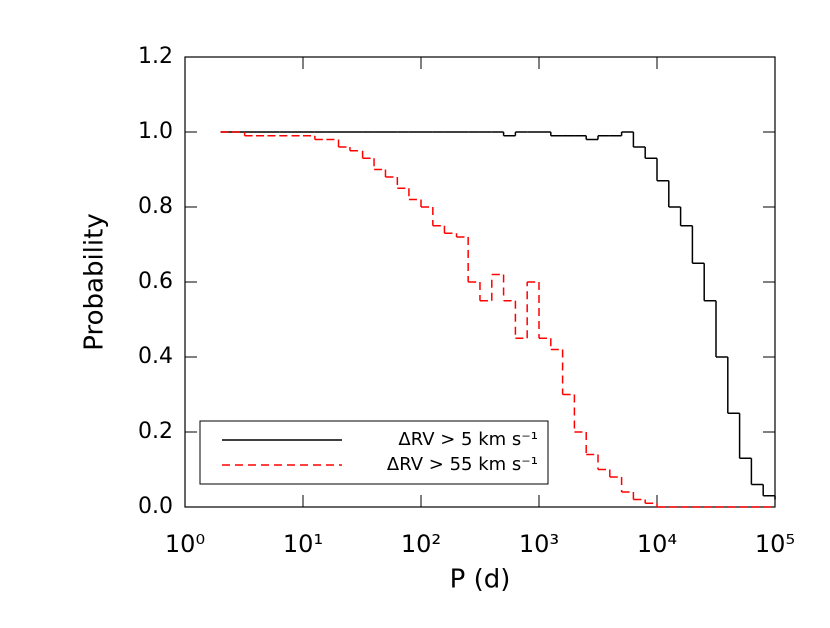 This screenshot has width=830, height=628. I want to click on legend-box, so click(374, 452).